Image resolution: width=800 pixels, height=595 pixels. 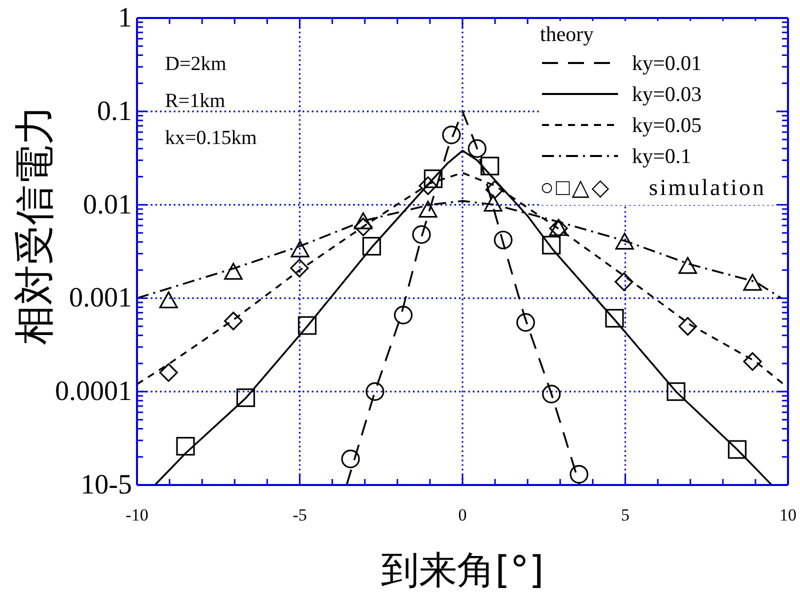 What do you see at coordinates (106, 485) in the screenshot?
I see `y-tick-label: 10-5` at bounding box center [106, 485].